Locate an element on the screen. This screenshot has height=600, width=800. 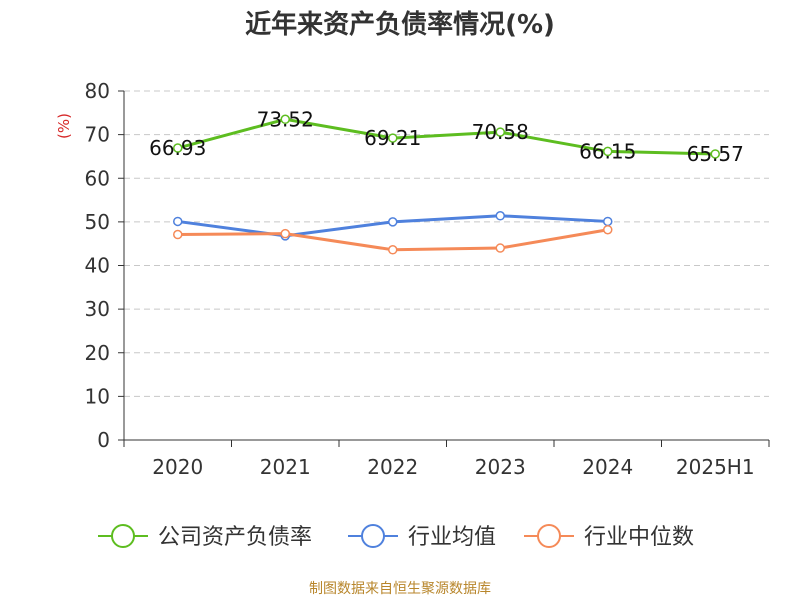
data-source-footer: 制图数据来自恒生聚源数据库 is located at coordinates (400, 589).